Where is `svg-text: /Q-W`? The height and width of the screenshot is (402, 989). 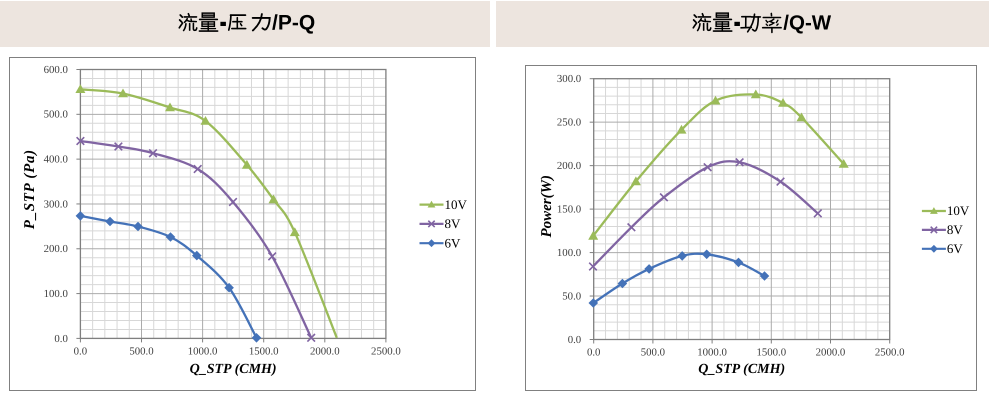 svg-text: /Q-W is located at coordinates (807, 23).